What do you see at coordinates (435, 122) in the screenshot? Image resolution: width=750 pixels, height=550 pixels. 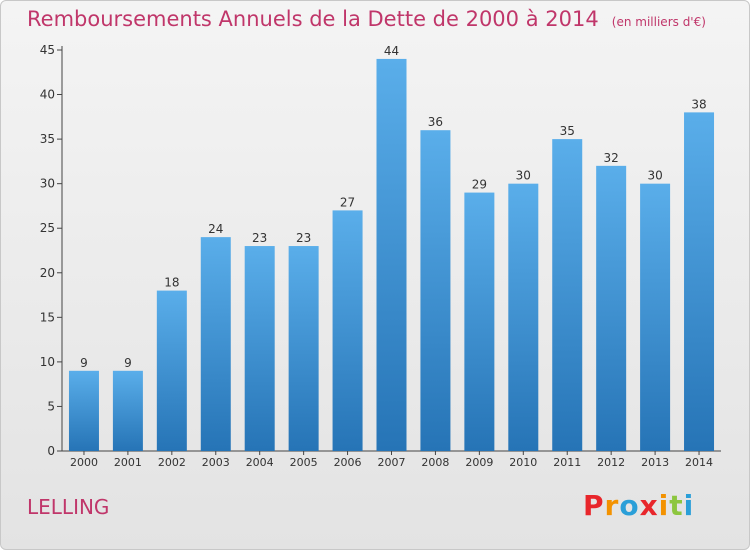 I see `data-label: 36` at bounding box center [435, 122].